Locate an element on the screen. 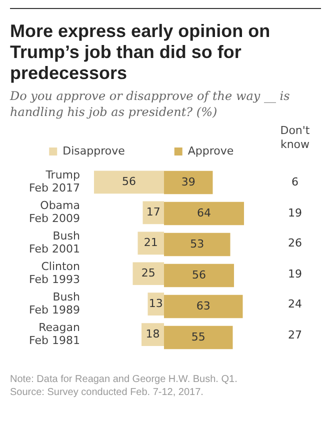 This screenshot has height=428, width=331. data-label: 17 is located at coordinates (153, 212).